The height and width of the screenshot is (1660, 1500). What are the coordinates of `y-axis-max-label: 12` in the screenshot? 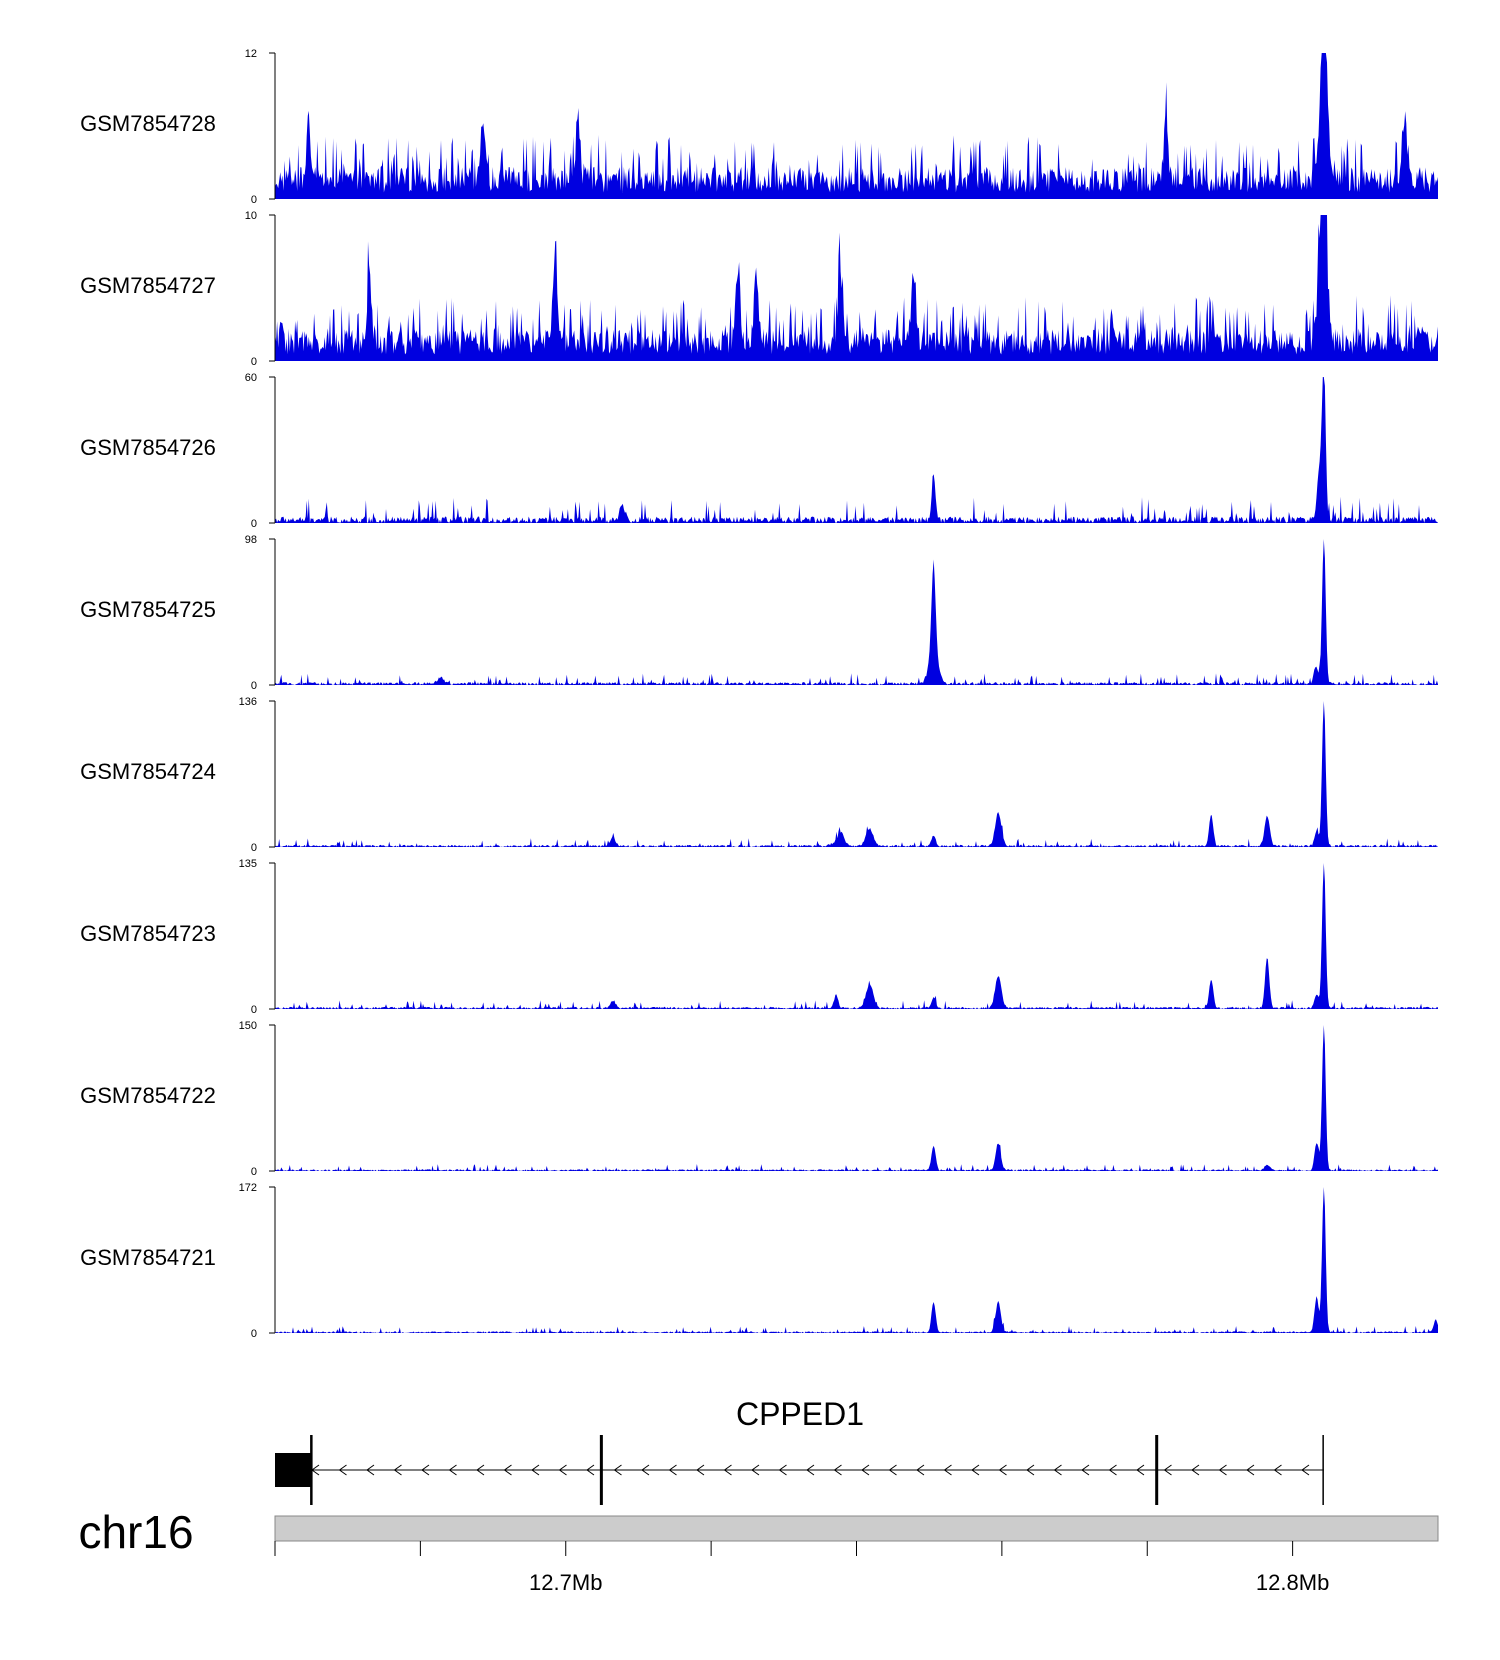 It's located at (251, 54).